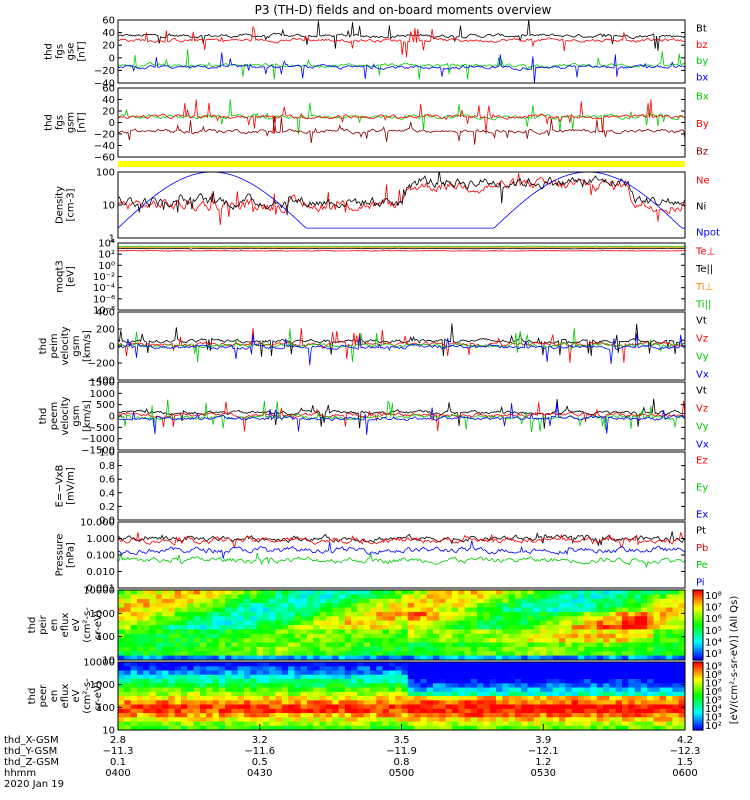  Describe the element at coordinates (31, 762) in the screenshot. I see `xaxis-row-label: thd_Z-GSM` at that location.